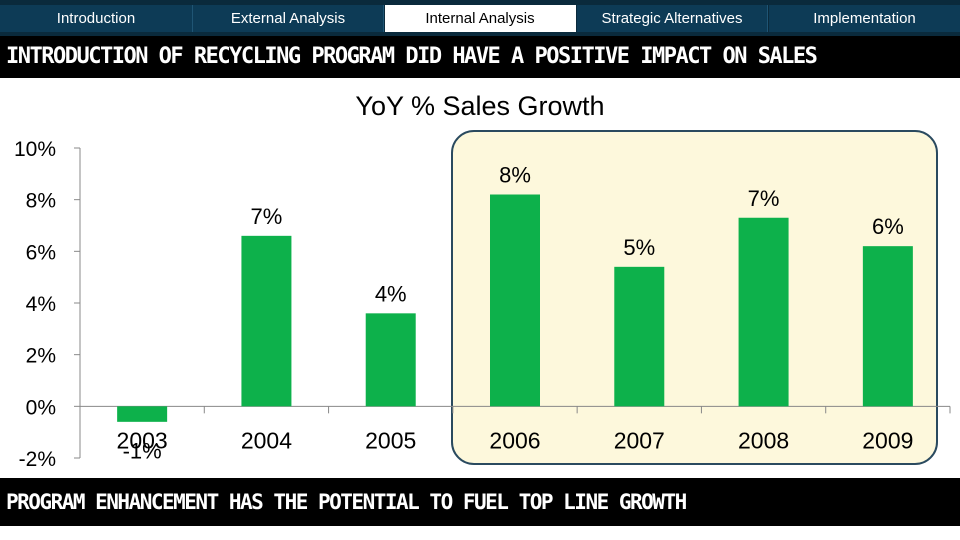  I want to click on bar-2008, so click(763, 312).